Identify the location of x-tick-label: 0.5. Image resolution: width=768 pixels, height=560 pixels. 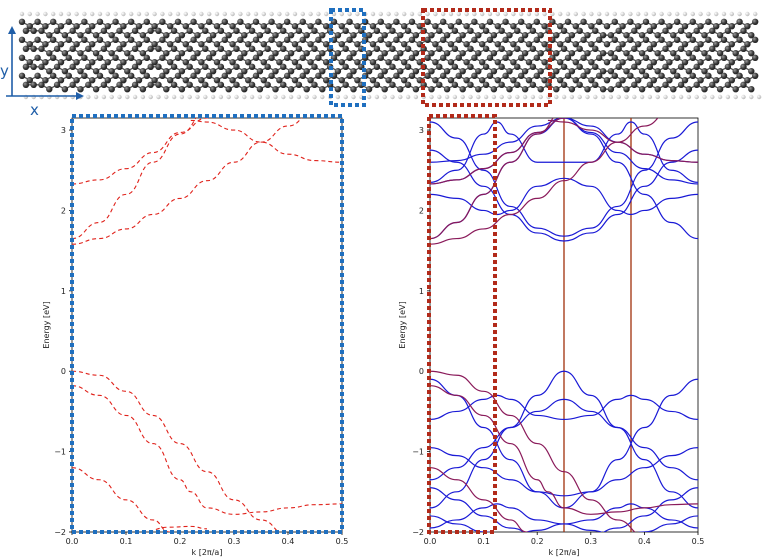
(342, 541).